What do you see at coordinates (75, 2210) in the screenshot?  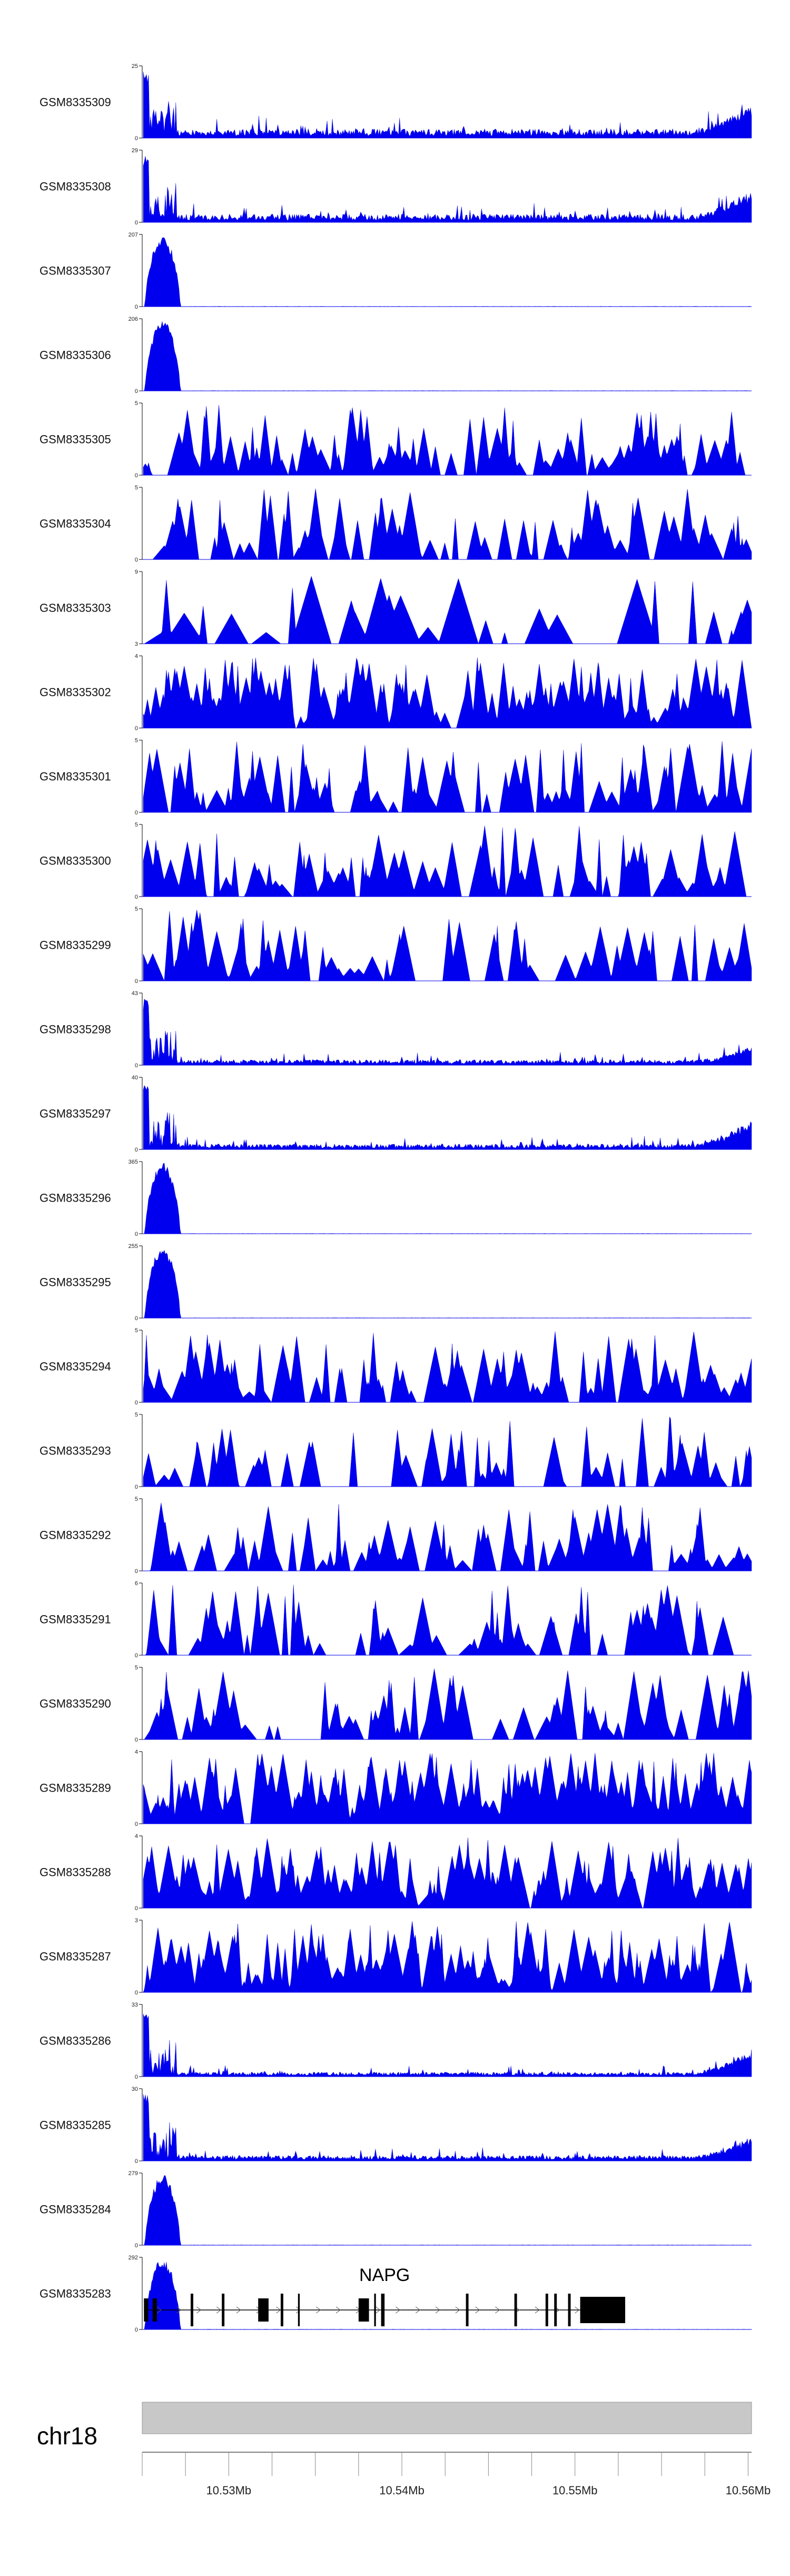 I see `track-label: GSM8335284` at bounding box center [75, 2210].